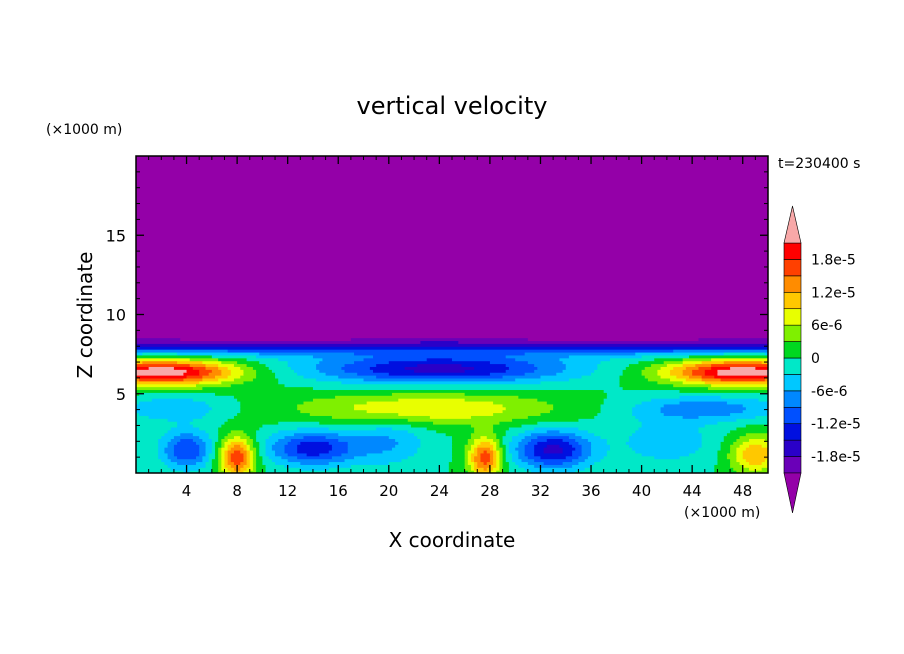 The width and height of the screenshot is (904, 654). Describe the element at coordinates (827, 326) in the screenshot. I see `colorbar-tick-label: 6e-6` at that location.